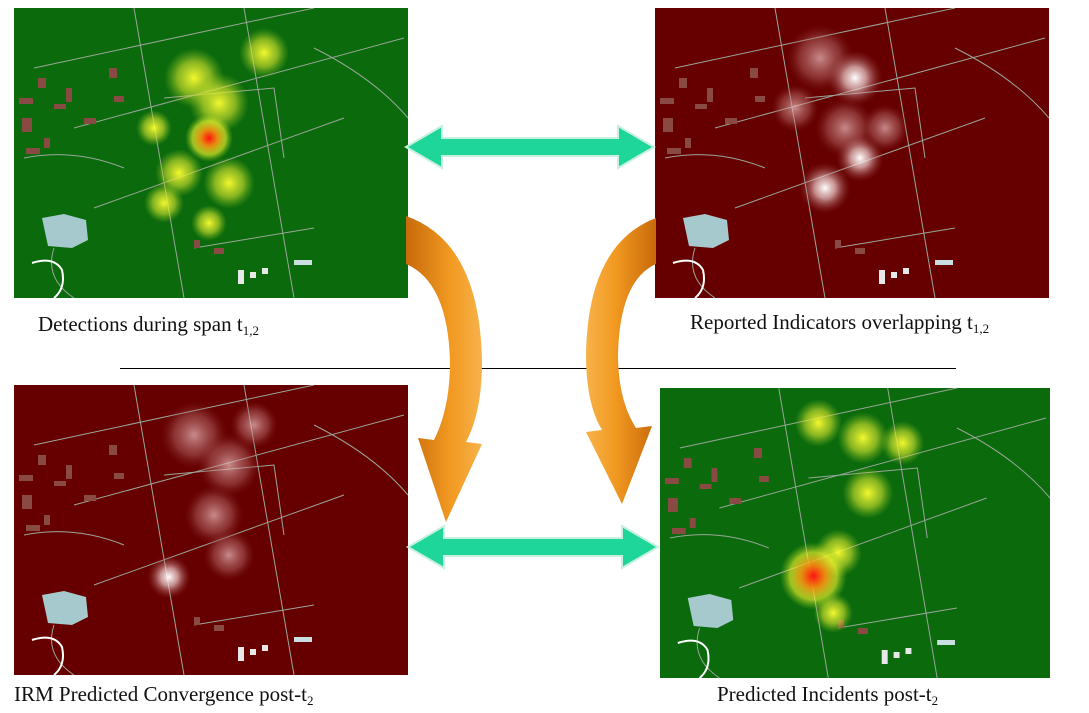 The image size is (1089, 713). I want to click on caption-predicted-incidents: Predicted Incidents post-t2, so click(828, 695).